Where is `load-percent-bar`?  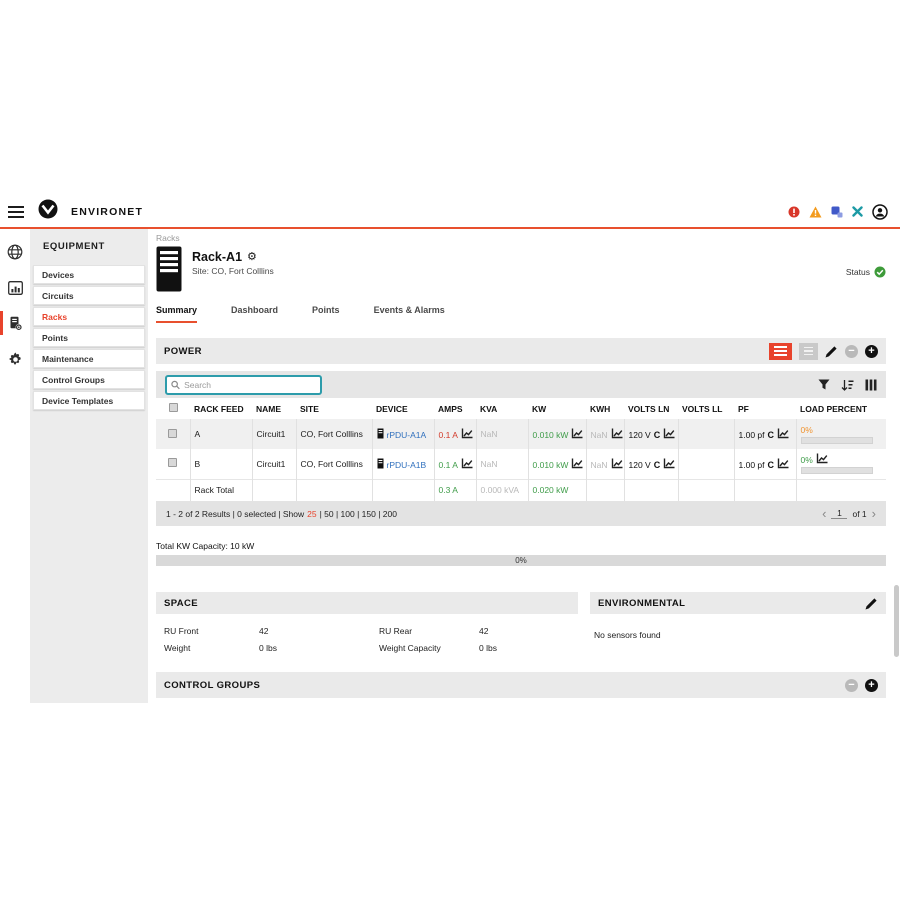
load-percent-bar is located at coordinates (836, 471).